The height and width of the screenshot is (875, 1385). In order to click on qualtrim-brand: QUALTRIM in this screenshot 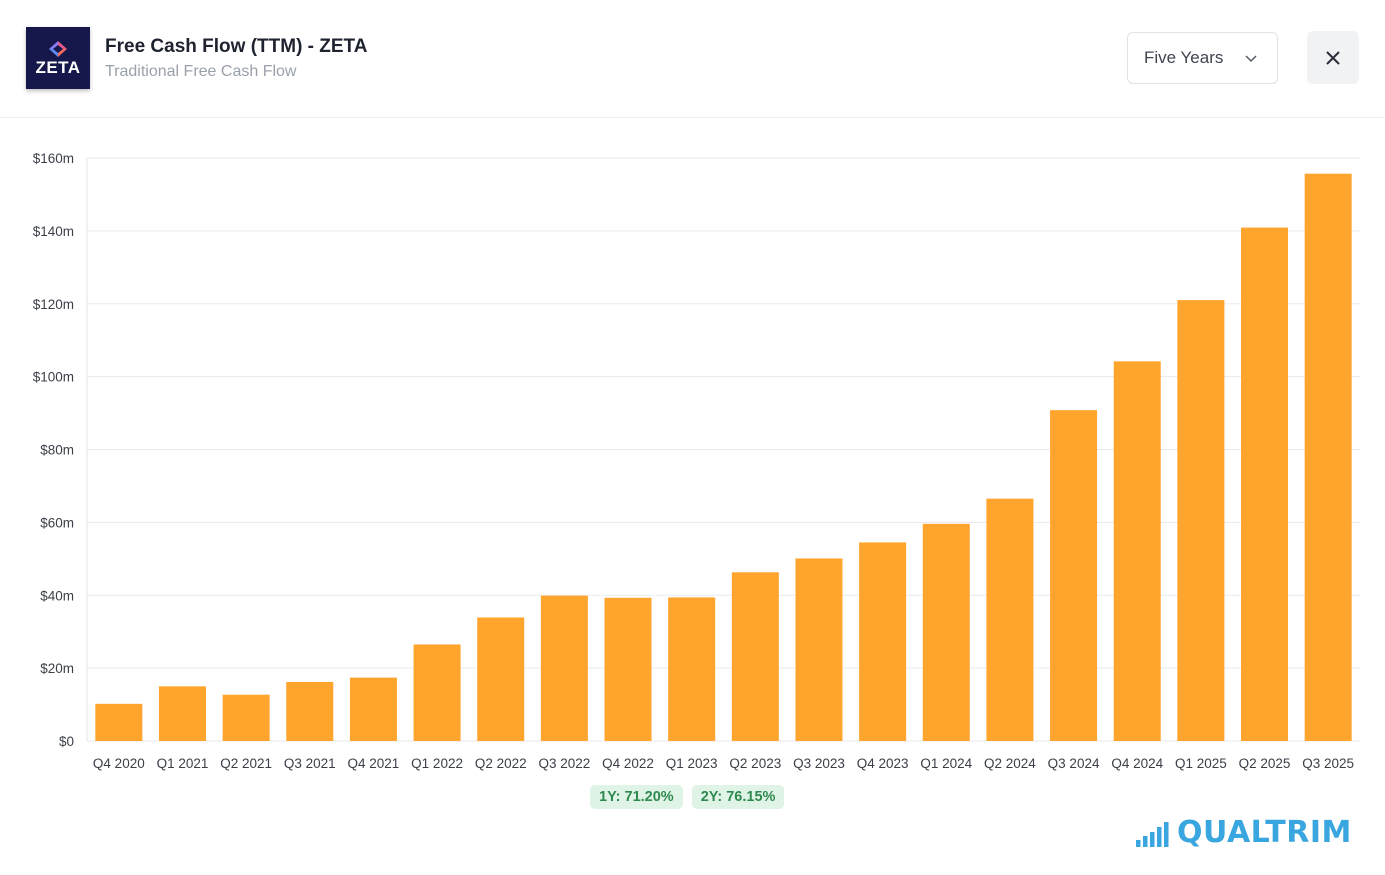, I will do `click(1243, 833)`.